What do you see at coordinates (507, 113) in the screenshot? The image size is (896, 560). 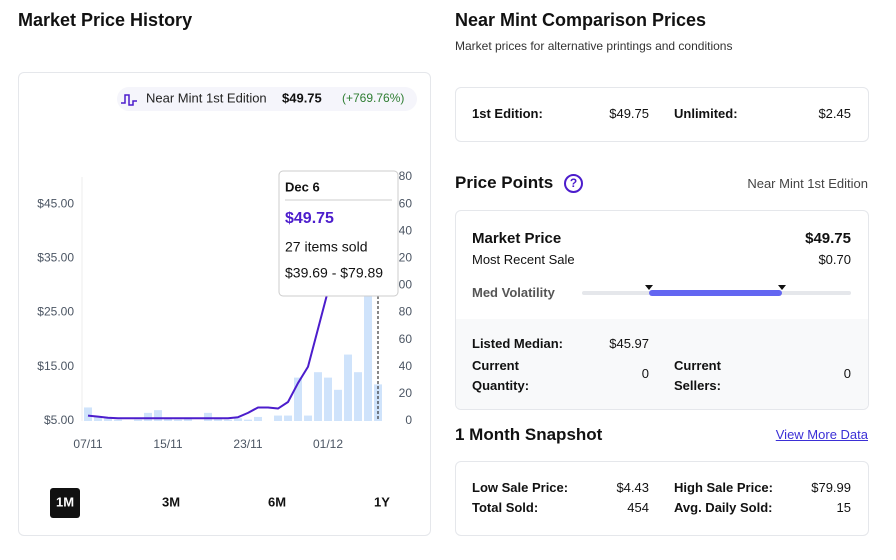 I see `comparison-label: 1st Edition:` at bounding box center [507, 113].